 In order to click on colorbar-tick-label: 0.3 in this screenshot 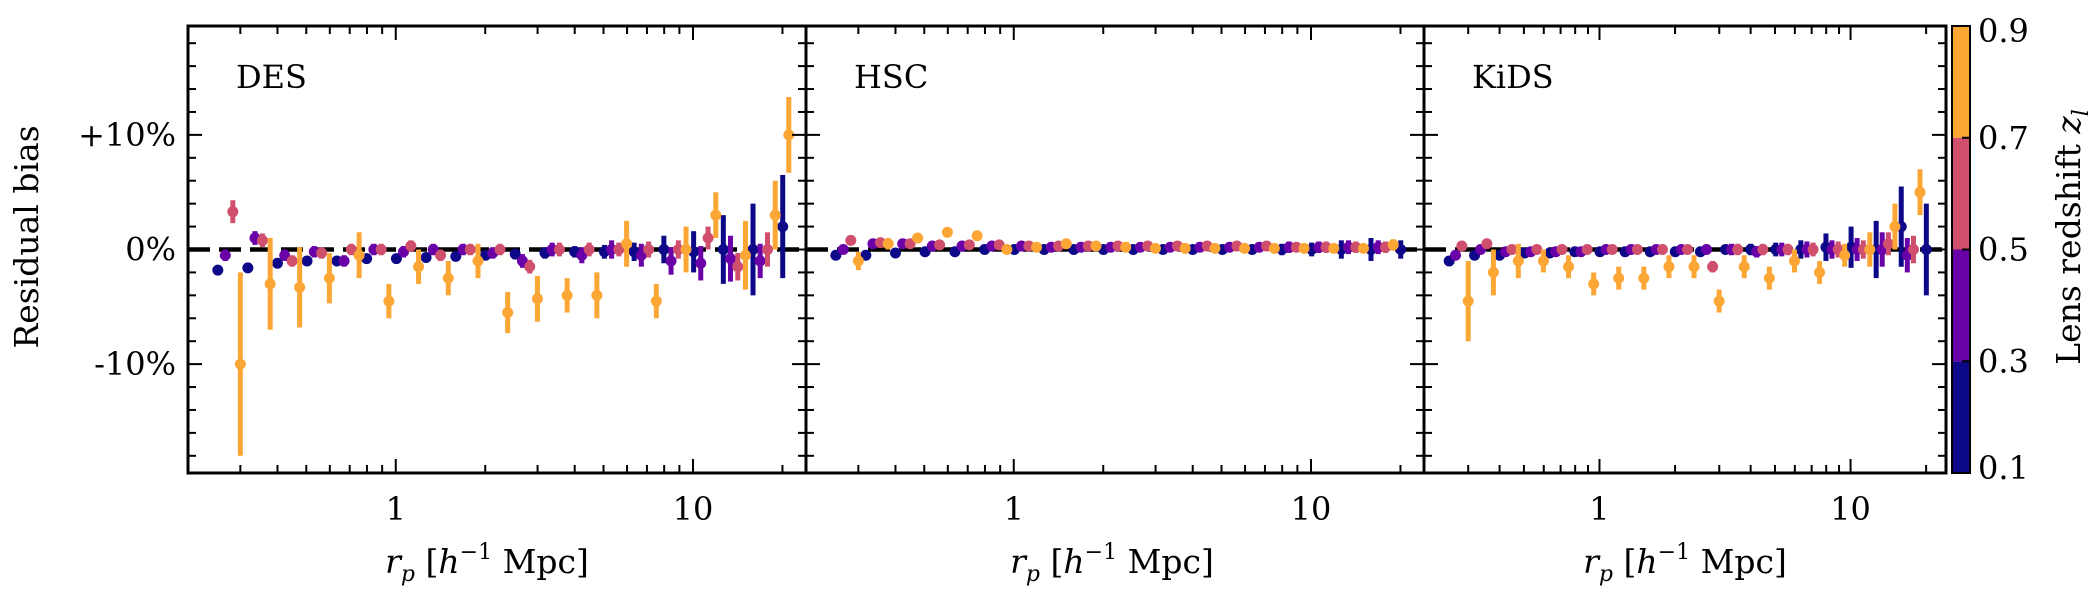, I will do `click(2003, 361)`.